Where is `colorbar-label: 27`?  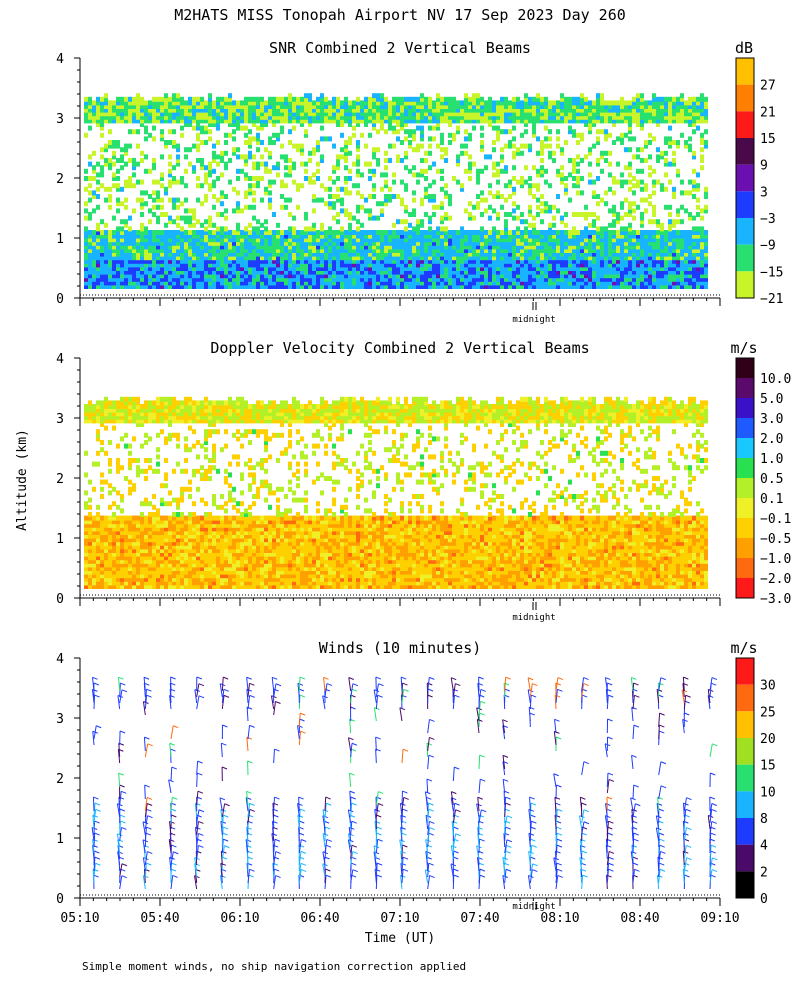 colorbar-label: 27 is located at coordinates (768, 86).